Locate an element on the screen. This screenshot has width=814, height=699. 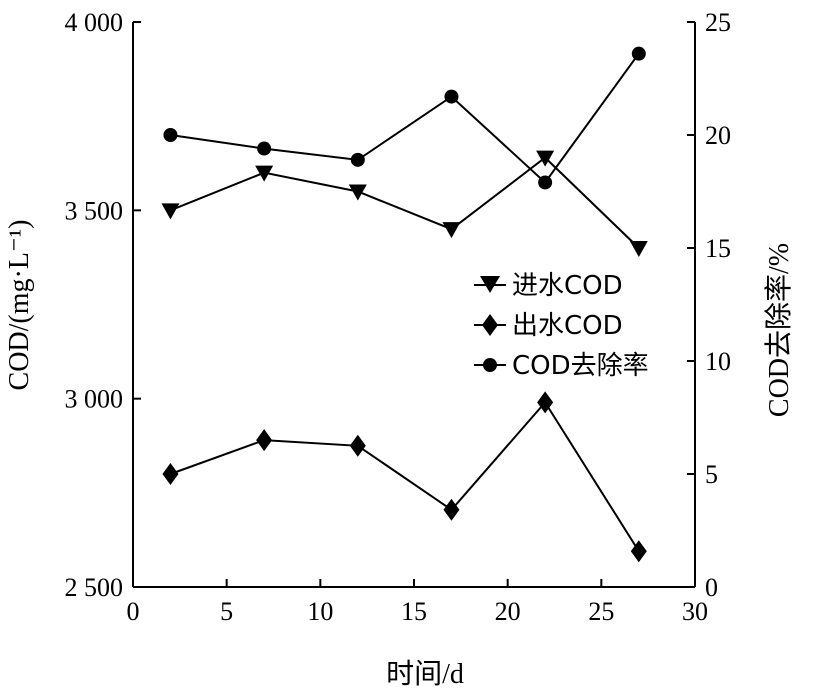
y-left-tick-label: 2 500 is located at coordinates (94, 587).